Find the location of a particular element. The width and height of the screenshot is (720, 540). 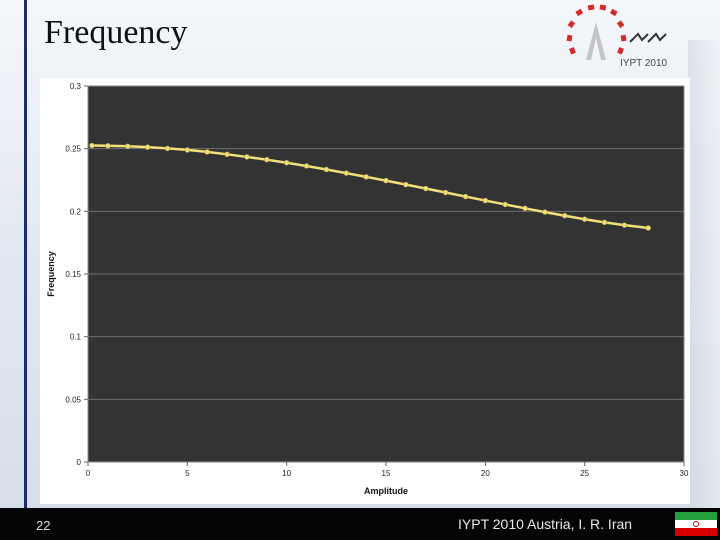

iran-flag-icon is located at coordinates (696, 524).